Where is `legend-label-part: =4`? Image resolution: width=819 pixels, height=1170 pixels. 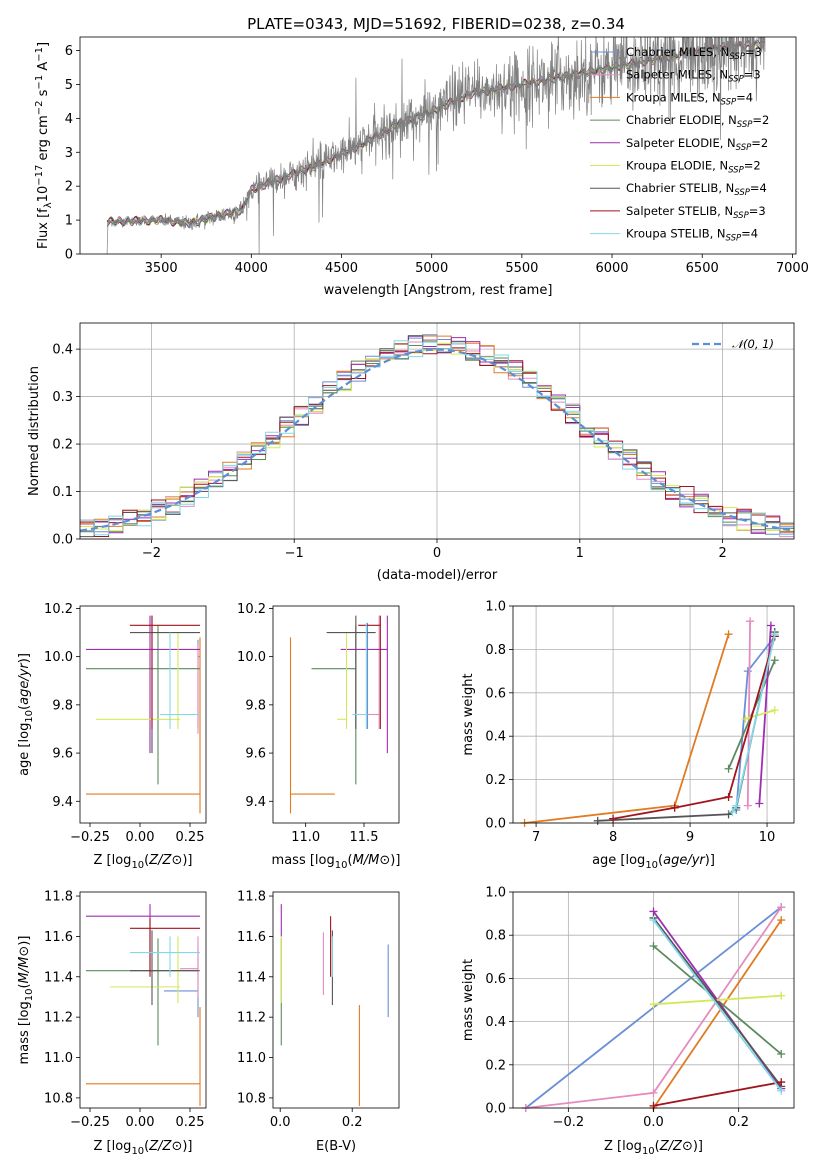
legend-label-part: =4 is located at coordinates (758, 188).